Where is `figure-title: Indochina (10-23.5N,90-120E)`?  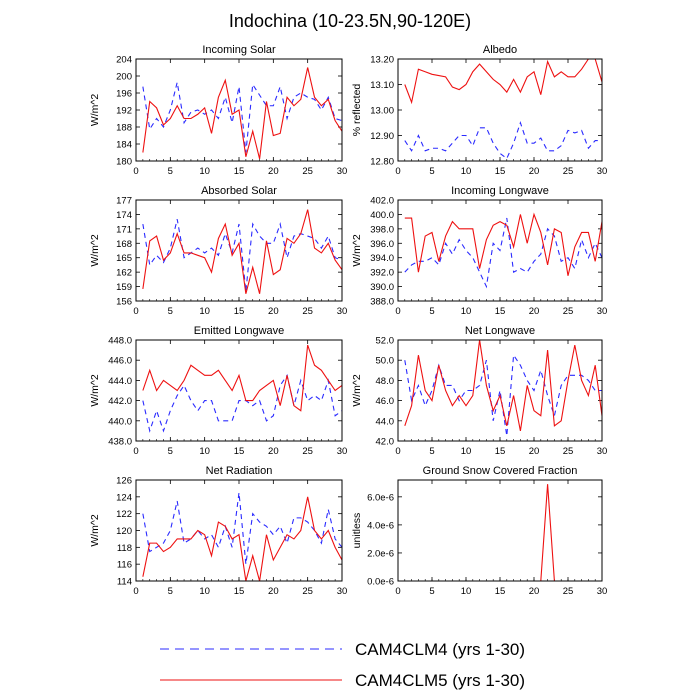
figure-title: Indochina (10-23.5N,90-120E) is located at coordinates (350, 21).